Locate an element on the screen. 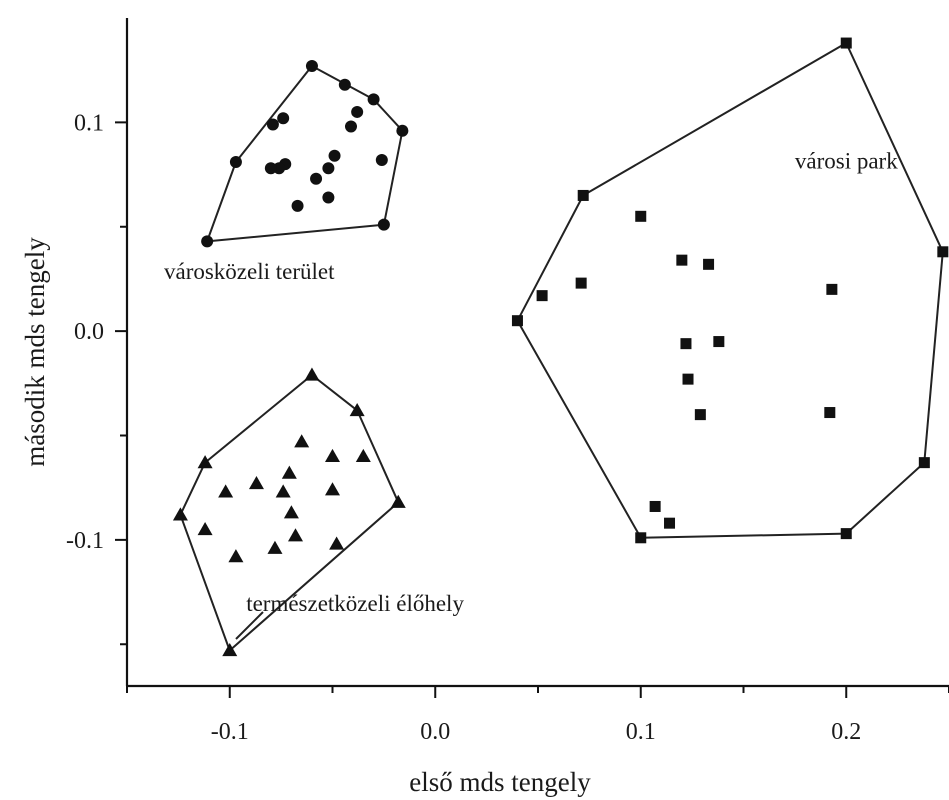  group-label: városközeli terület is located at coordinates (249, 271).